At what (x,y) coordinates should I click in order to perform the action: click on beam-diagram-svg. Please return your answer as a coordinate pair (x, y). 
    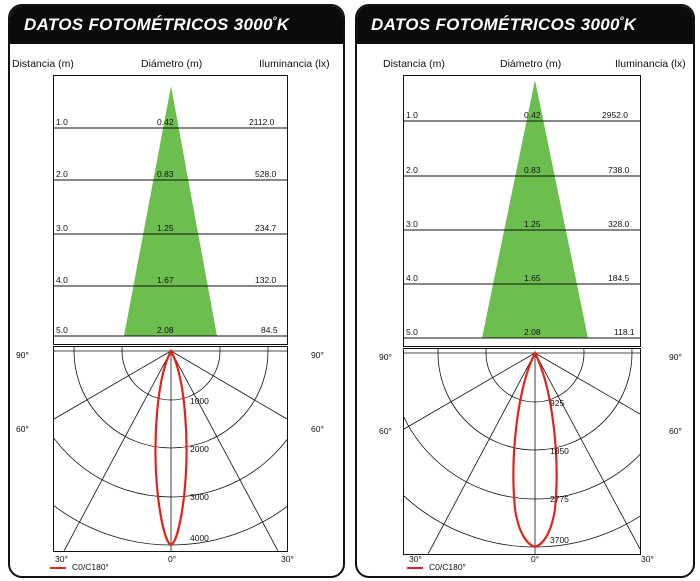
    Looking at the image, I should click on (170, 211).